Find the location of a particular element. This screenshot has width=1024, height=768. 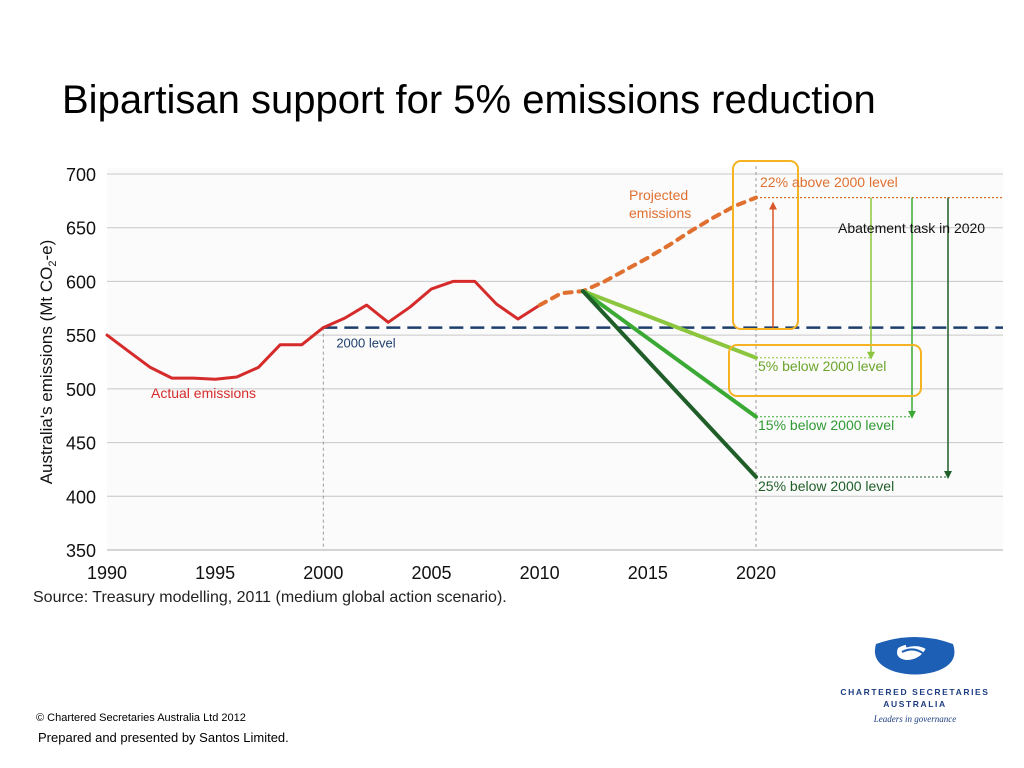

projected-emissions-label-line2: emissions is located at coordinates (660, 213).